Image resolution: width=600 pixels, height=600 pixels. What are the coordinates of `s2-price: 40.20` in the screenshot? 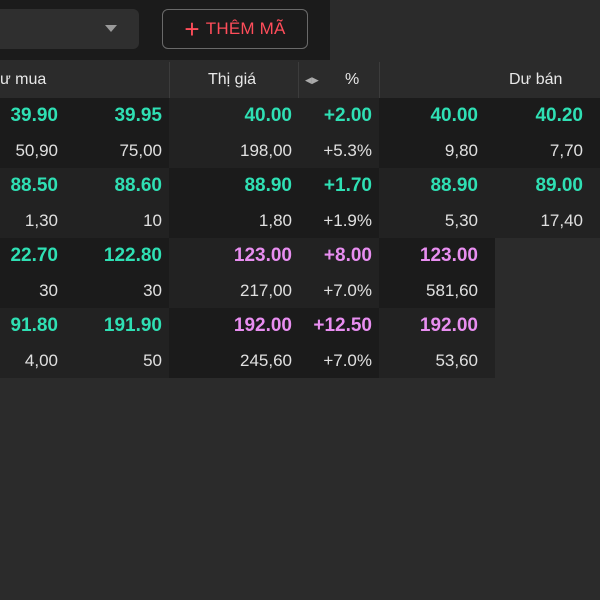 It's located at (559, 115).